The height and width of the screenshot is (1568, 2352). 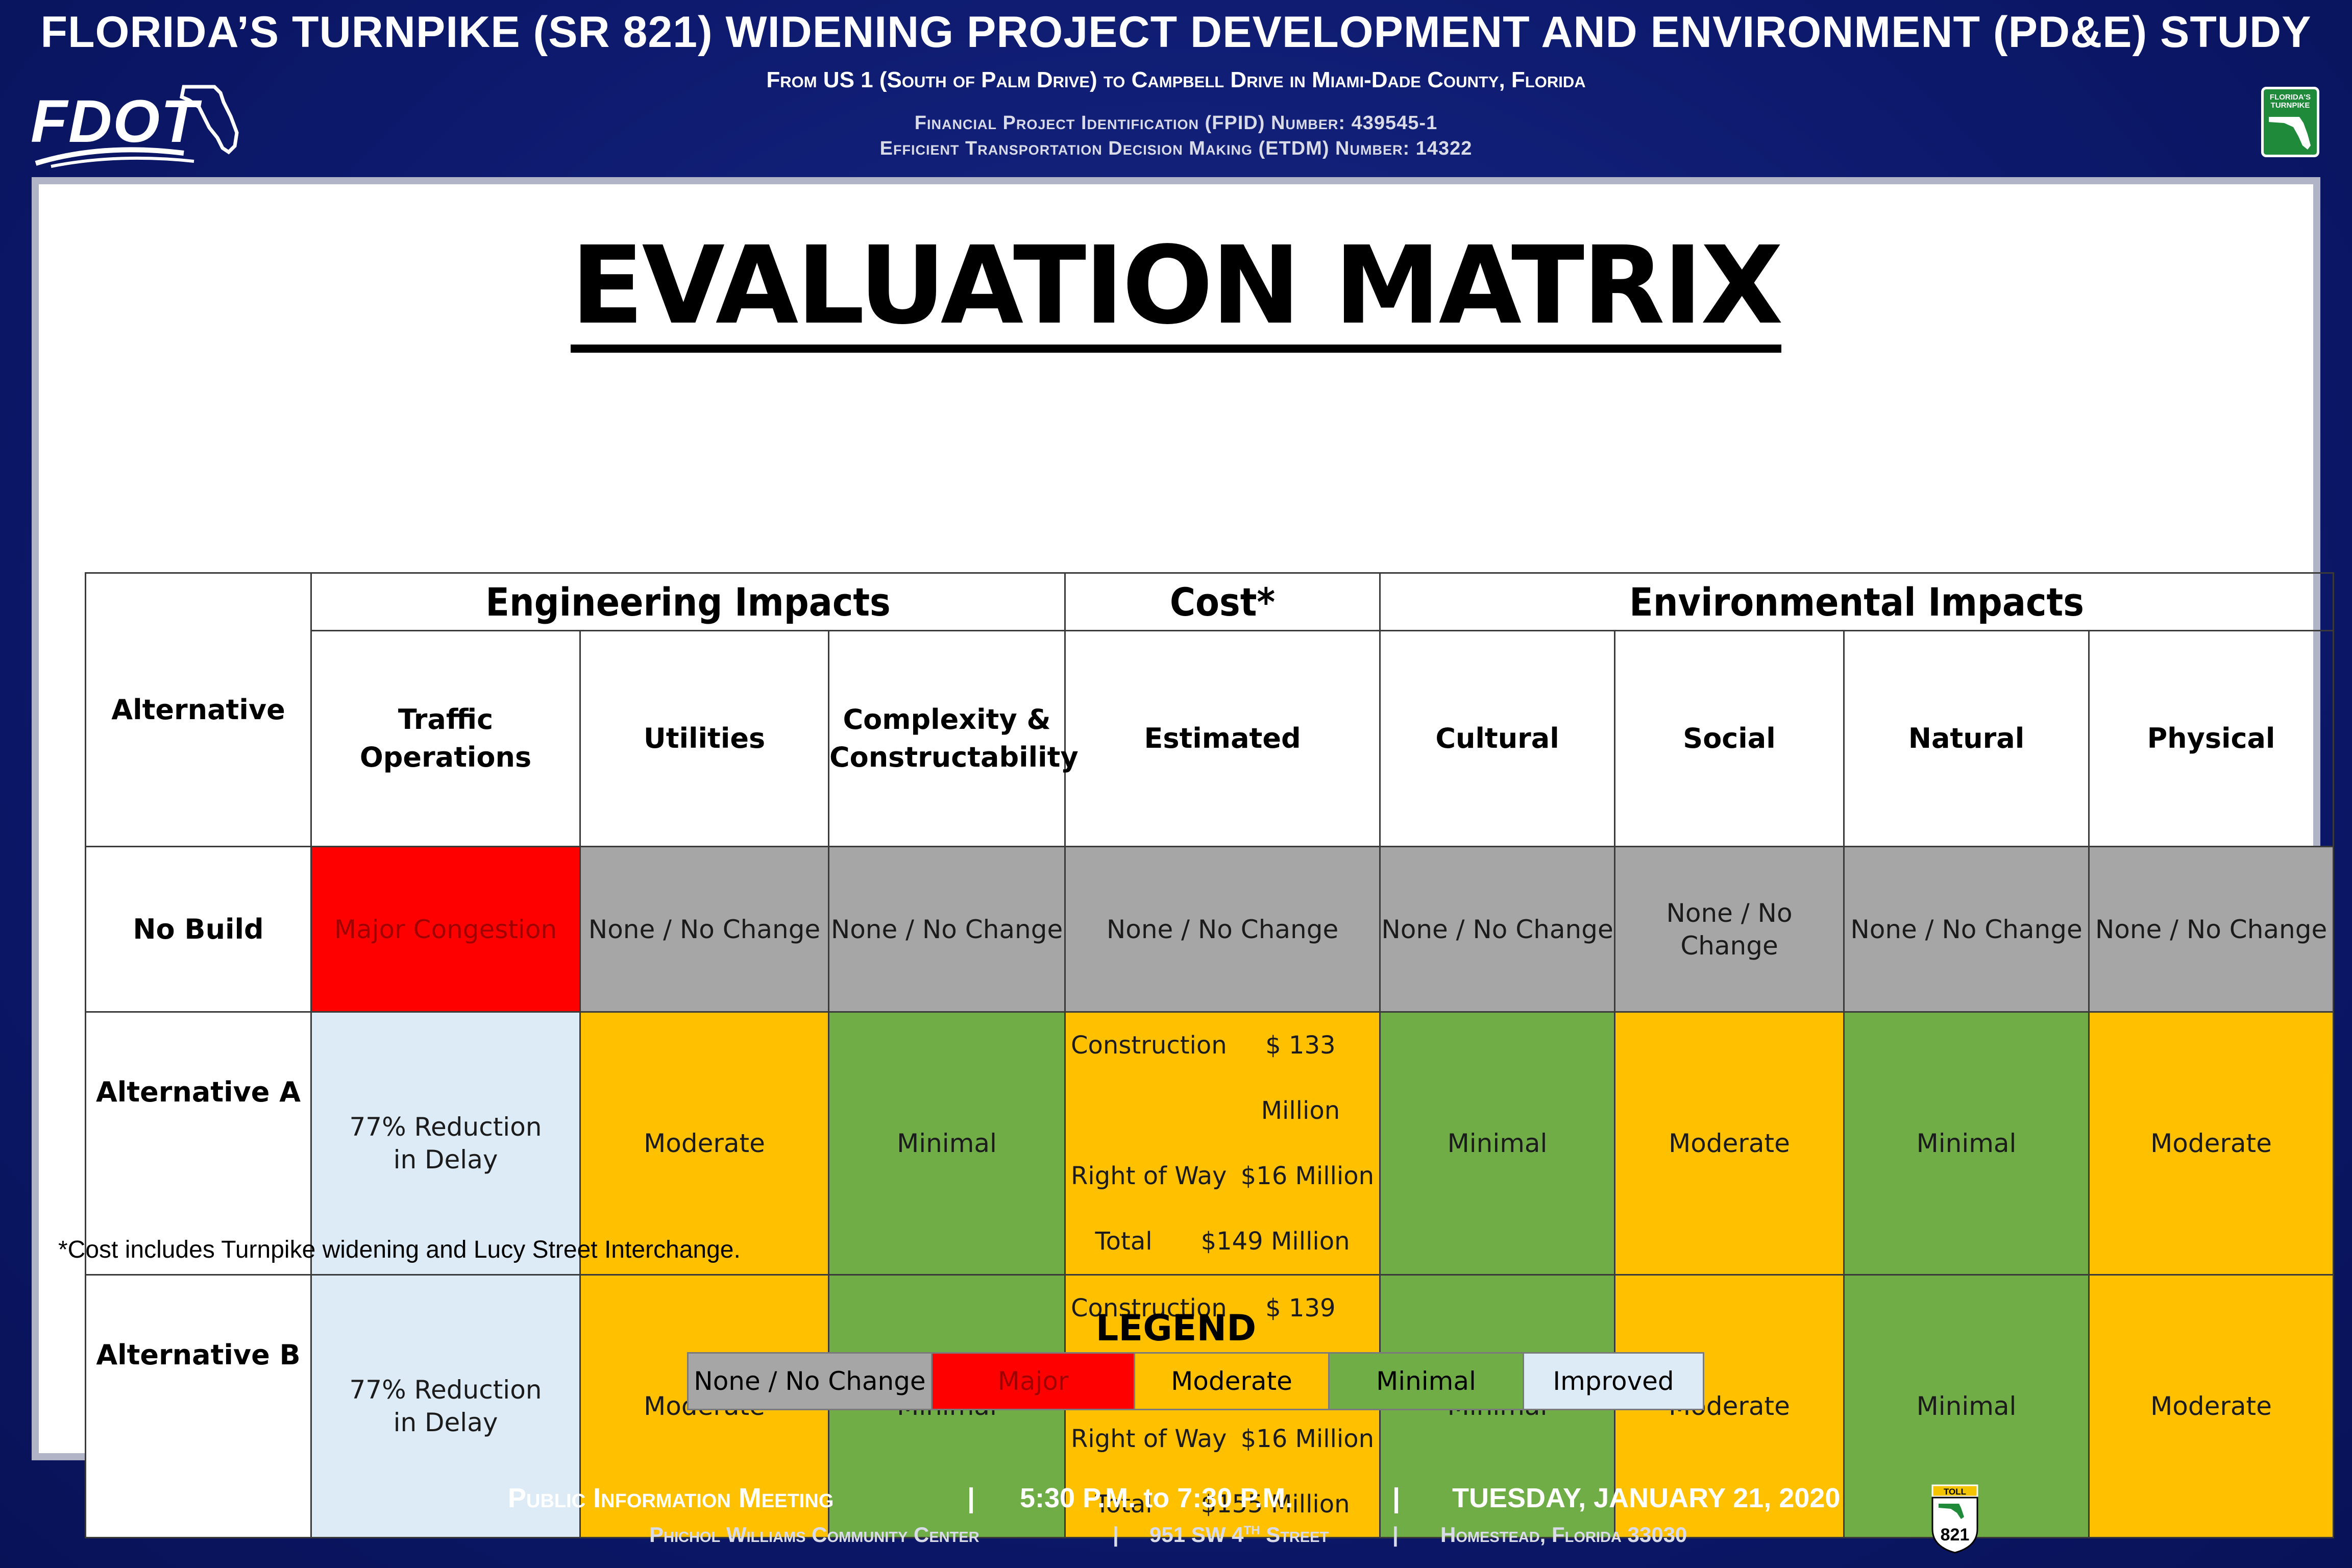 I want to click on cell-traffic: Major Congestion, so click(x=445, y=929).